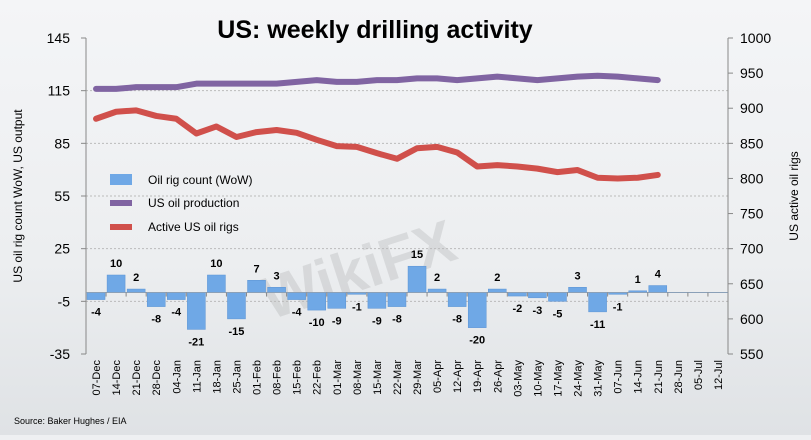 This screenshot has width=811, height=440. What do you see at coordinates (638, 280) in the screenshot?
I see `data-label: 1` at bounding box center [638, 280].